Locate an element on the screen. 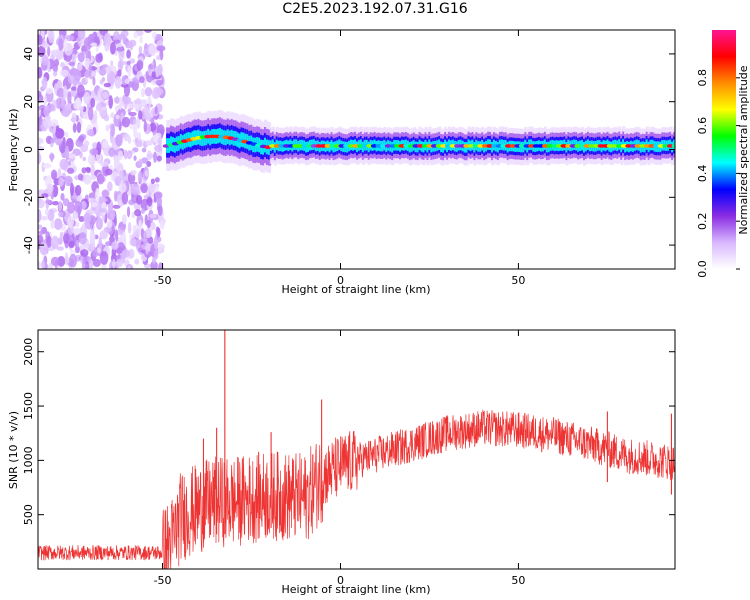 Image resolution: width=750 pixels, height=600 pixels. snr-x-tick-label: 0 is located at coordinates (340, 580).